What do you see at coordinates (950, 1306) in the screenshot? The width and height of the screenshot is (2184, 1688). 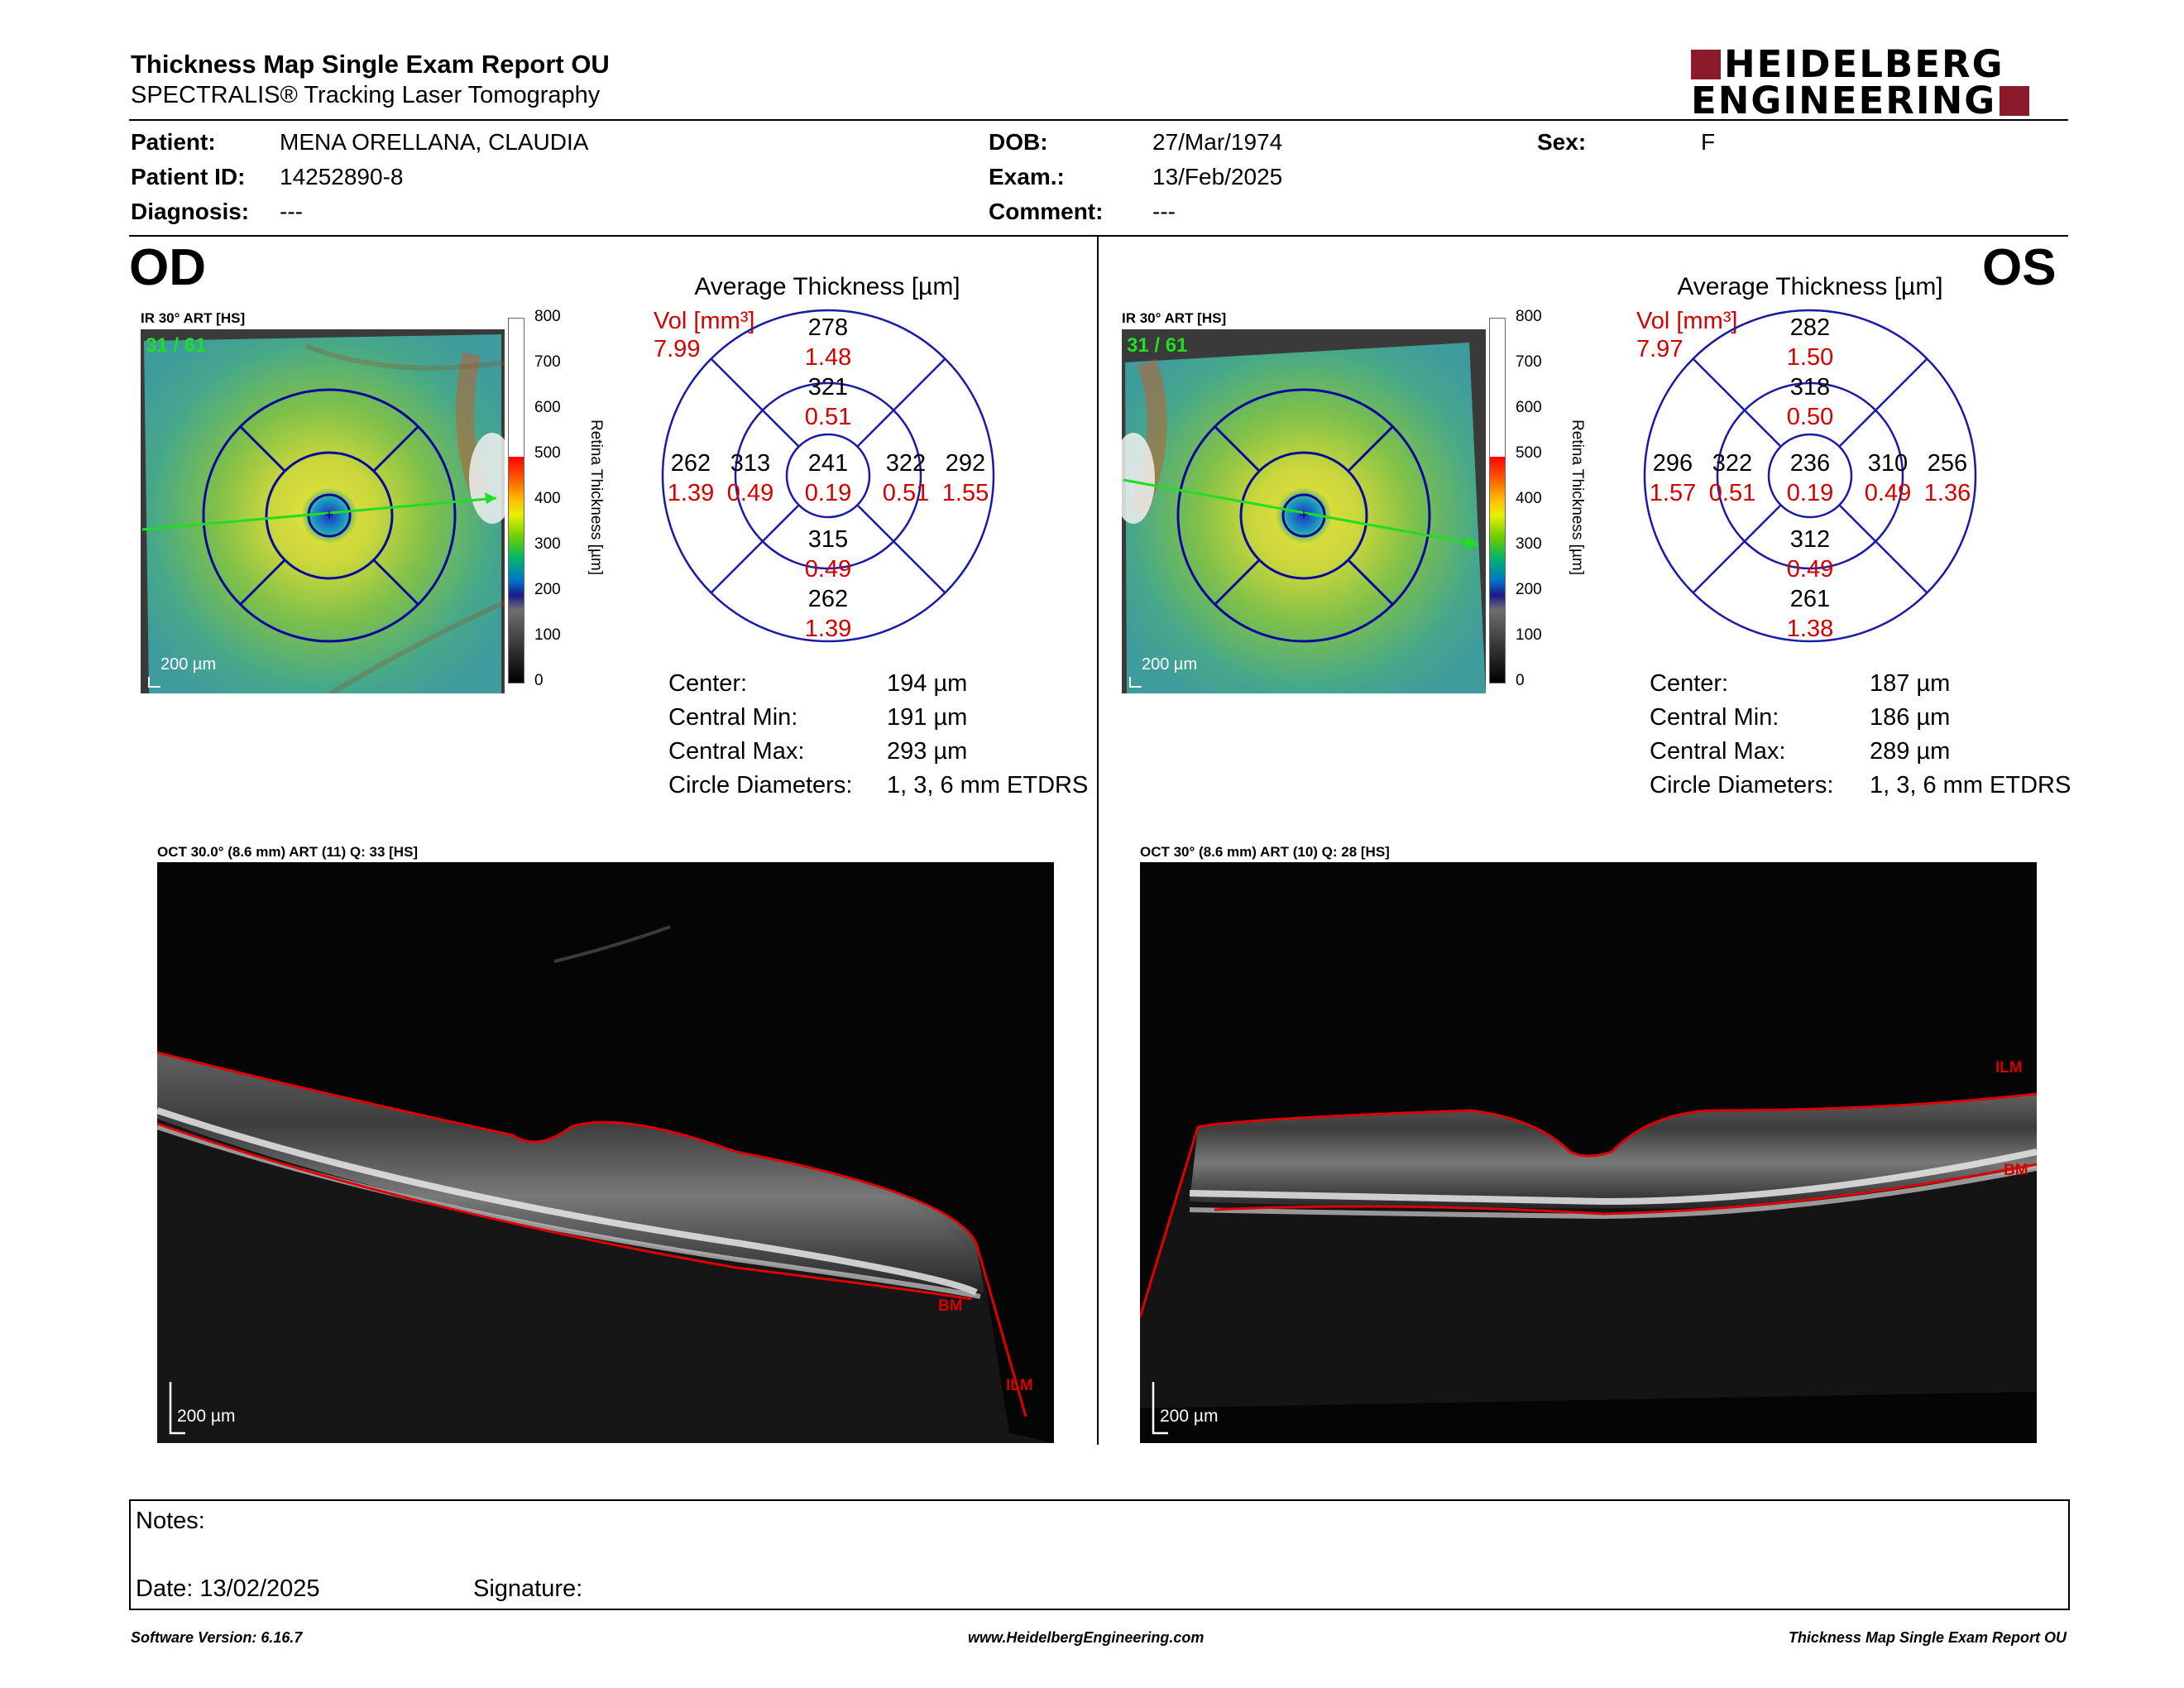 I see `od-bm-label: BM` at bounding box center [950, 1306].